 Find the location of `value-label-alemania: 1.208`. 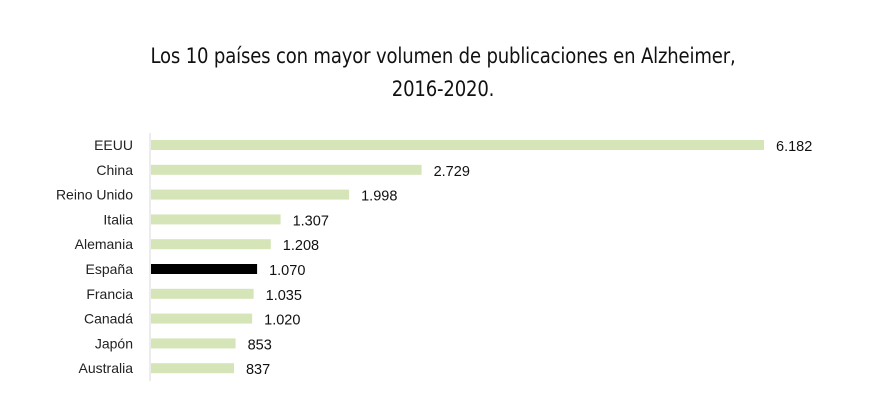

value-label-alemania: 1.208 is located at coordinates (301, 246).